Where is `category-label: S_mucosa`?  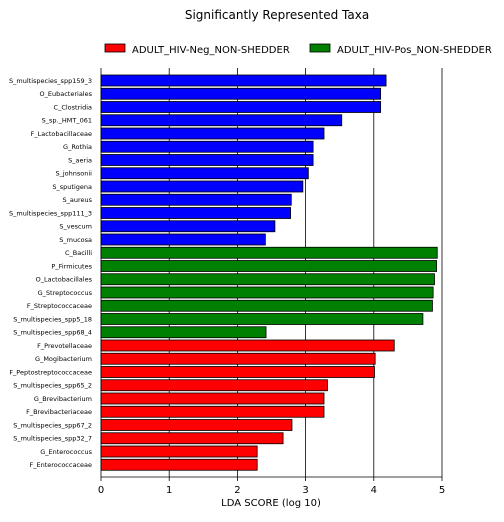
category-label: S_mucosa is located at coordinates (75, 240).